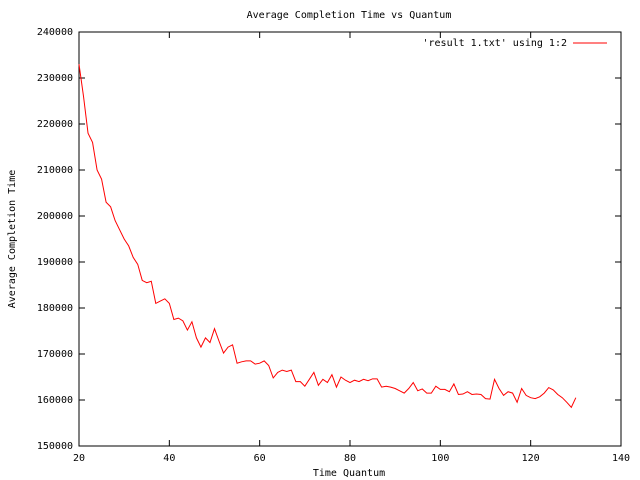  I want to click on y-tick-label: 180000, so click(55, 308).